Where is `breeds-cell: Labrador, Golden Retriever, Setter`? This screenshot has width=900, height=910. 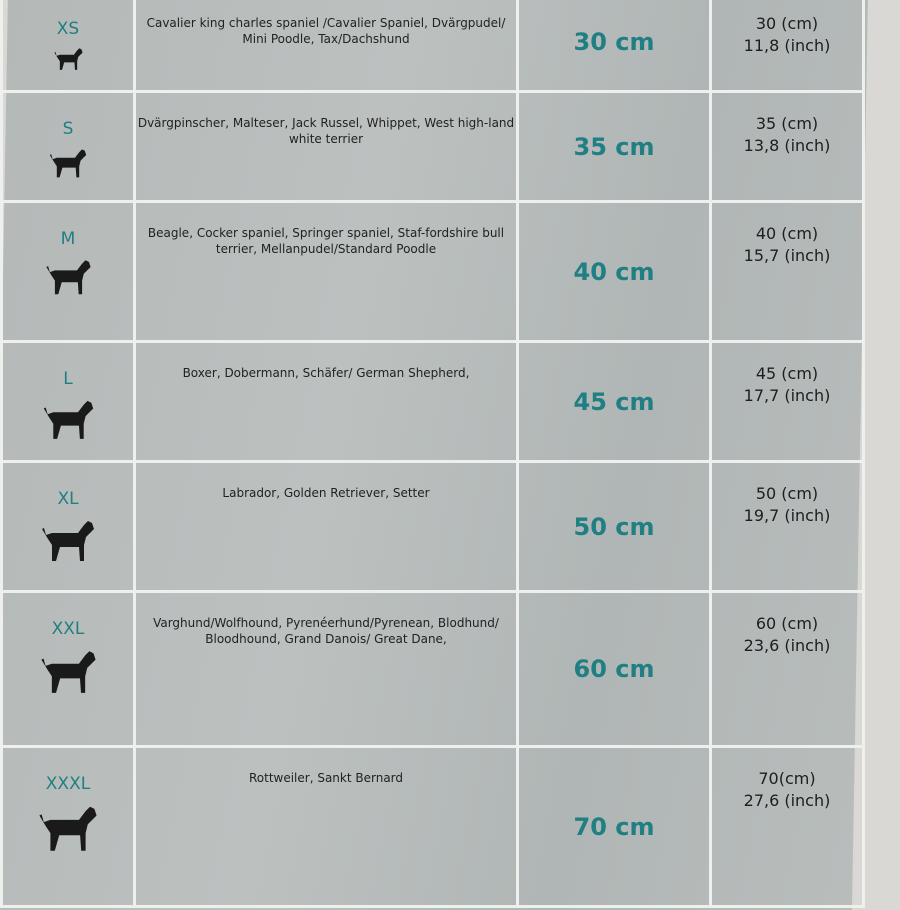
breeds-cell: Labrador, Golden Retriever, Setter is located at coordinates (326, 526).